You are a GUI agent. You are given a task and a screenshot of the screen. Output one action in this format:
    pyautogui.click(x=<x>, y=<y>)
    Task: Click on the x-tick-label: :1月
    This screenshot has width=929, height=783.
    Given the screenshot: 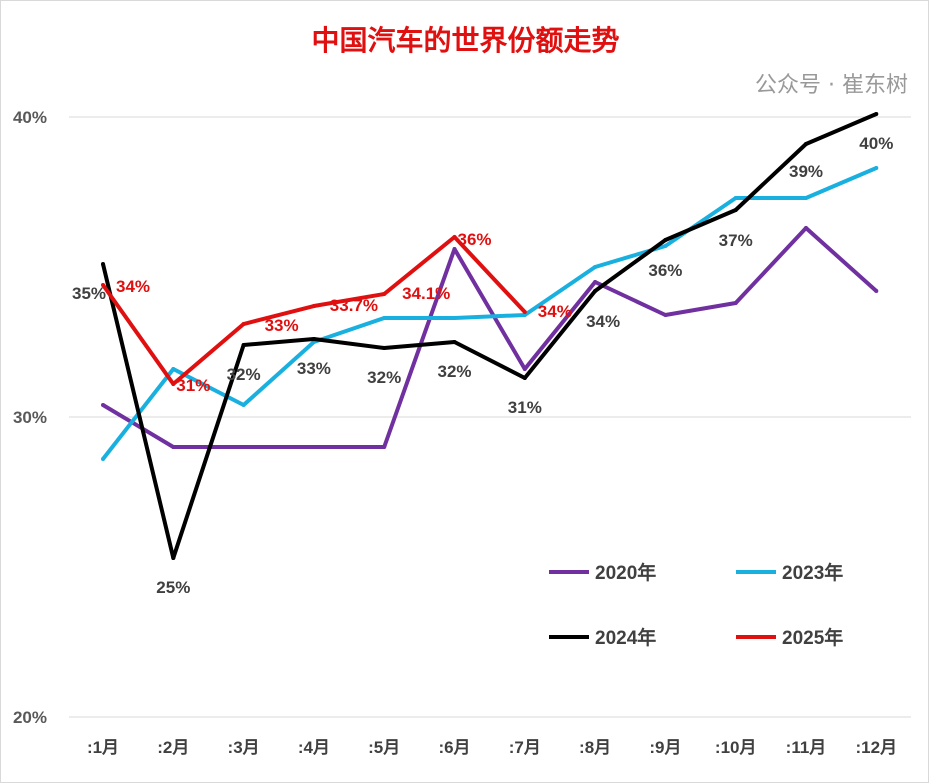 What is the action you would take?
    pyautogui.click(x=103, y=747)
    